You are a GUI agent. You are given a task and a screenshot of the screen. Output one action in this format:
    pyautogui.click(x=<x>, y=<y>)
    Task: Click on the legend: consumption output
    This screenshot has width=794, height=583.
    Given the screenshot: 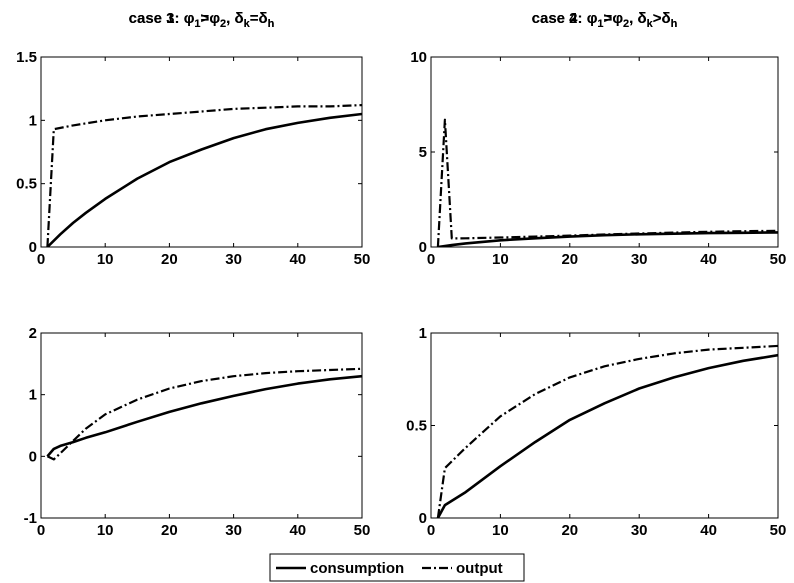 What is the action you would take?
    pyautogui.click(x=397, y=567)
    